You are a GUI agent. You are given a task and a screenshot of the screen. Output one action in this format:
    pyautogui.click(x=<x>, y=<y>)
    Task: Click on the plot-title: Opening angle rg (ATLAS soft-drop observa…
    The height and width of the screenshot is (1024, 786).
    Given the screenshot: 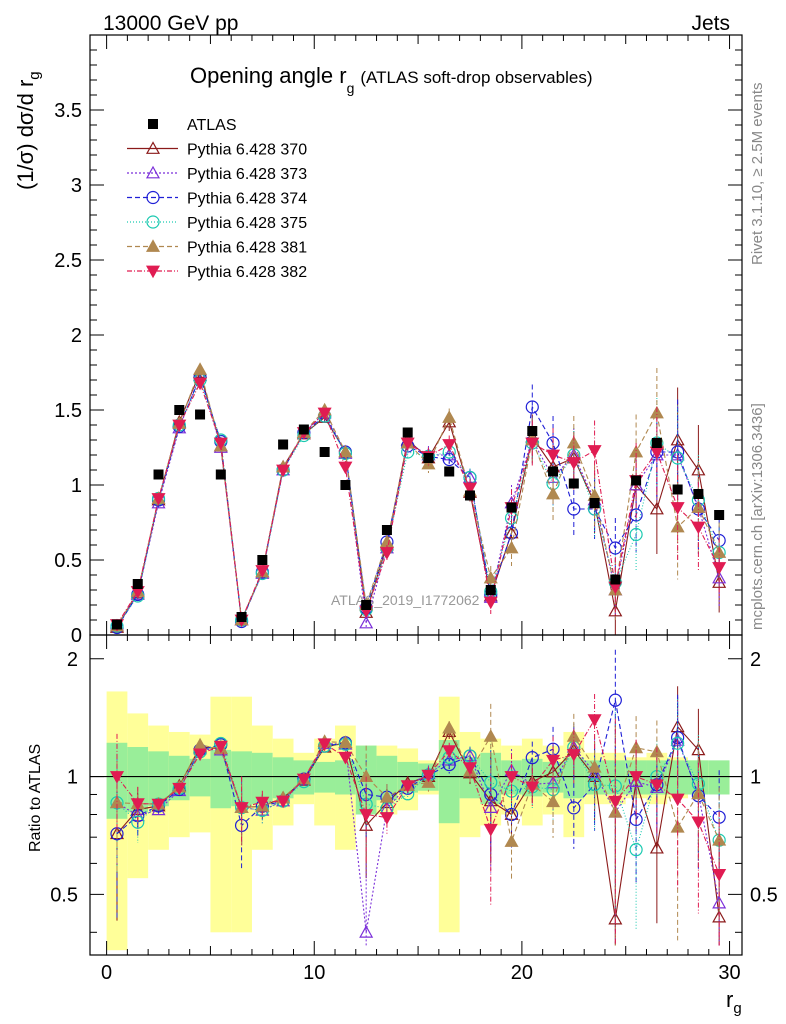 What is the action you would take?
    pyautogui.click(x=391, y=79)
    